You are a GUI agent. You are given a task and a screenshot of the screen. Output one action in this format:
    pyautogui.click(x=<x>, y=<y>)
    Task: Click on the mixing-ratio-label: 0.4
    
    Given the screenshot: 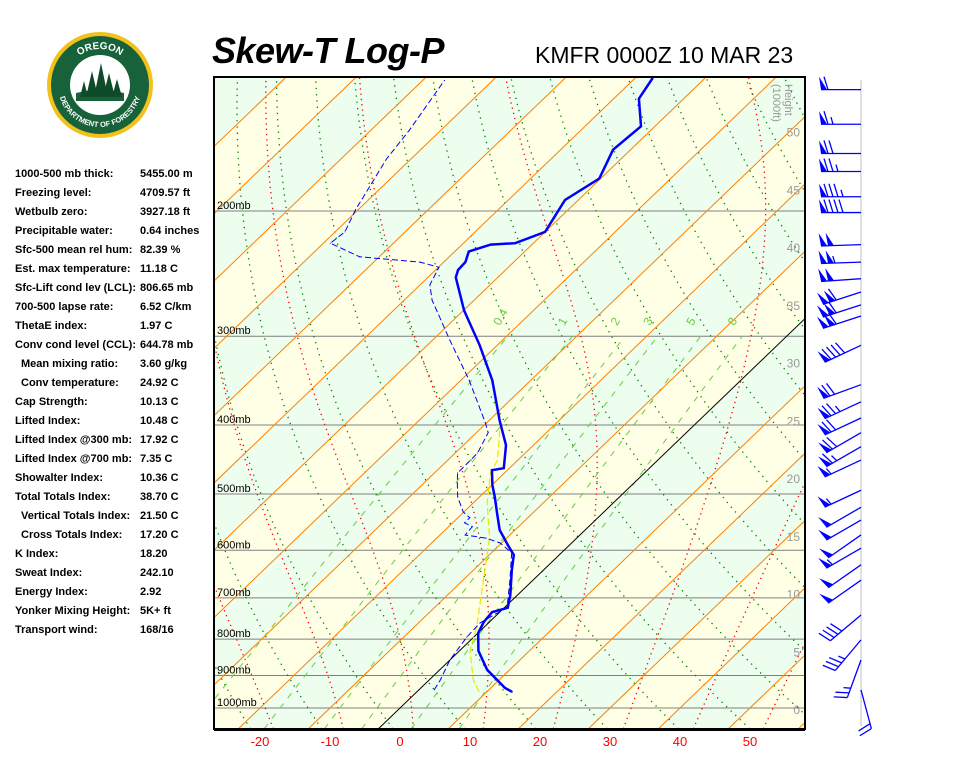 What is the action you would take?
    pyautogui.click(x=500, y=317)
    